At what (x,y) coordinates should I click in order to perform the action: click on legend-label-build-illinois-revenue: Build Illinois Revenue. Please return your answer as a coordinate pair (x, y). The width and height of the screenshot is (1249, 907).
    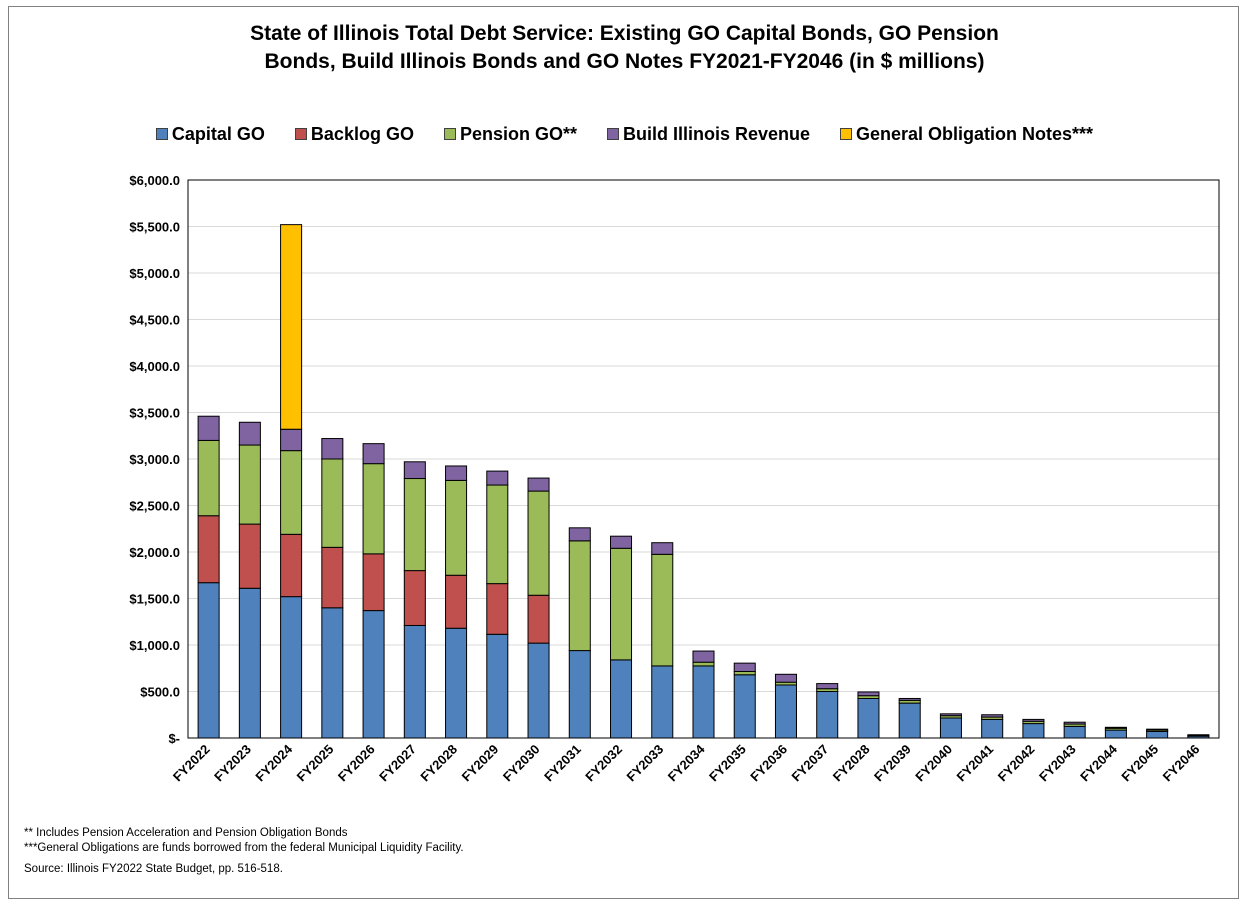
    Looking at the image, I should click on (716, 133).